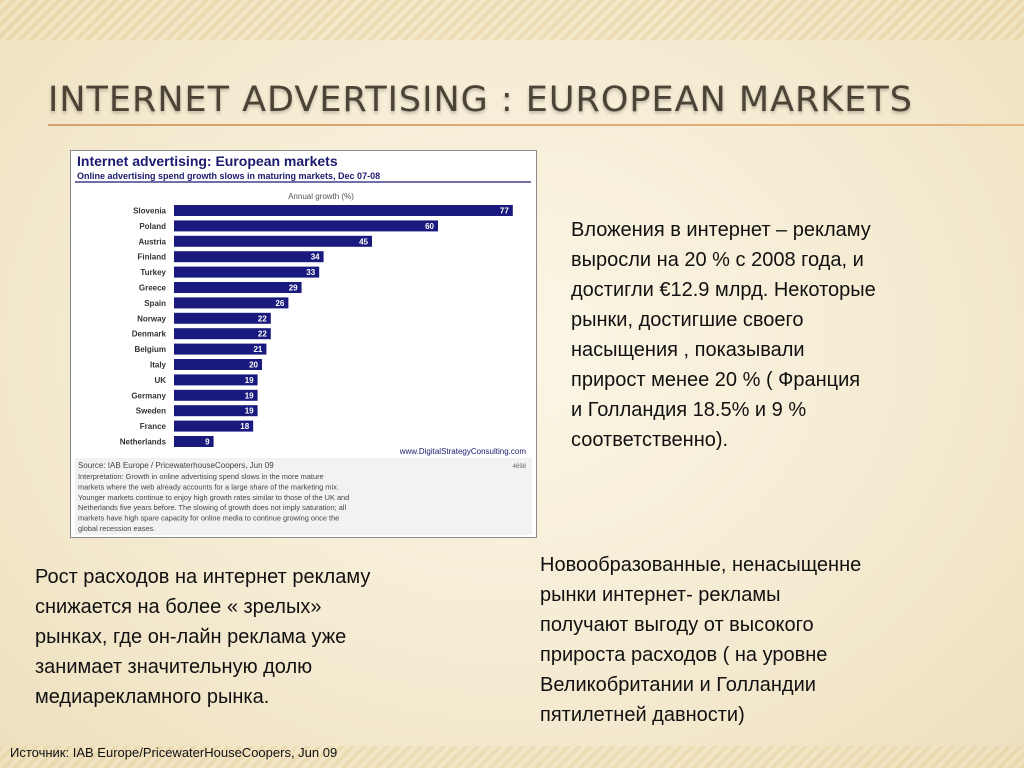 This screenshot has height=768, width=1024. What do you see at coordinates (207, 161) in the screenshot?
I see `chart-title: Internet advertising: European markets` at bounding box center [207, 161].